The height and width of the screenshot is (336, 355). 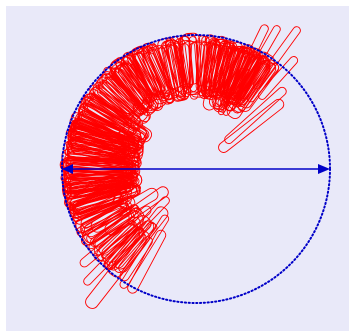 I want to click on arrow-head-right, so click(x=324, y=169).